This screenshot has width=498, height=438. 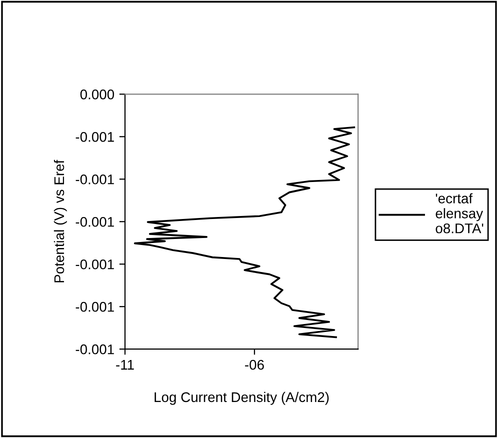 I want to click on legend-label: 'ecrtaf elensay o8.DTA', so click(x=460, y=213).